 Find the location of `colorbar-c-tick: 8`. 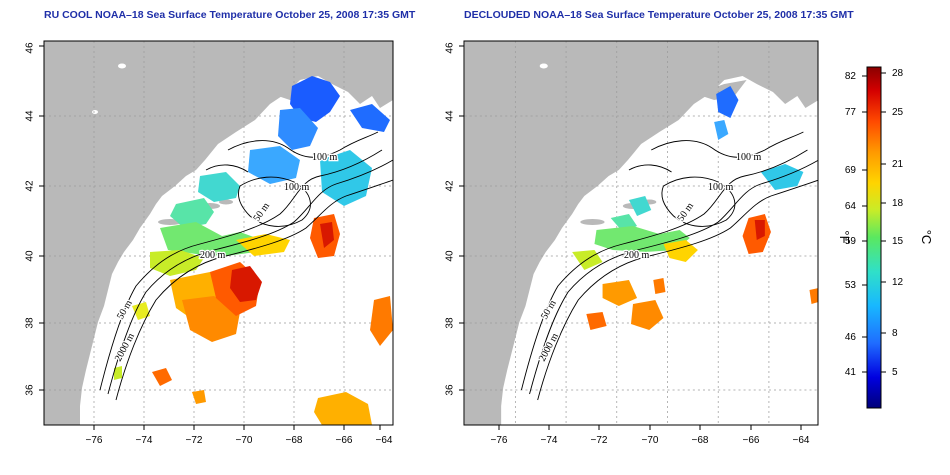

colorbar-c-tick: 8 is located at coordinates (895, 333).